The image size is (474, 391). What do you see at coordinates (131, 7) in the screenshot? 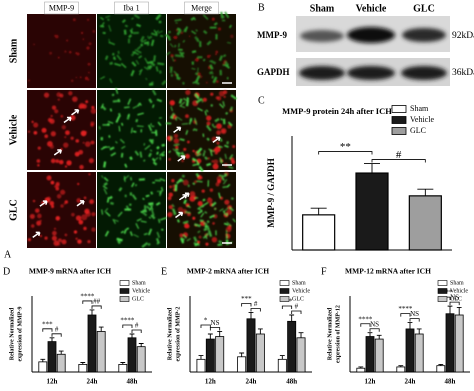
I see `column-label: Iba 1` at bounding box center [131, 7].